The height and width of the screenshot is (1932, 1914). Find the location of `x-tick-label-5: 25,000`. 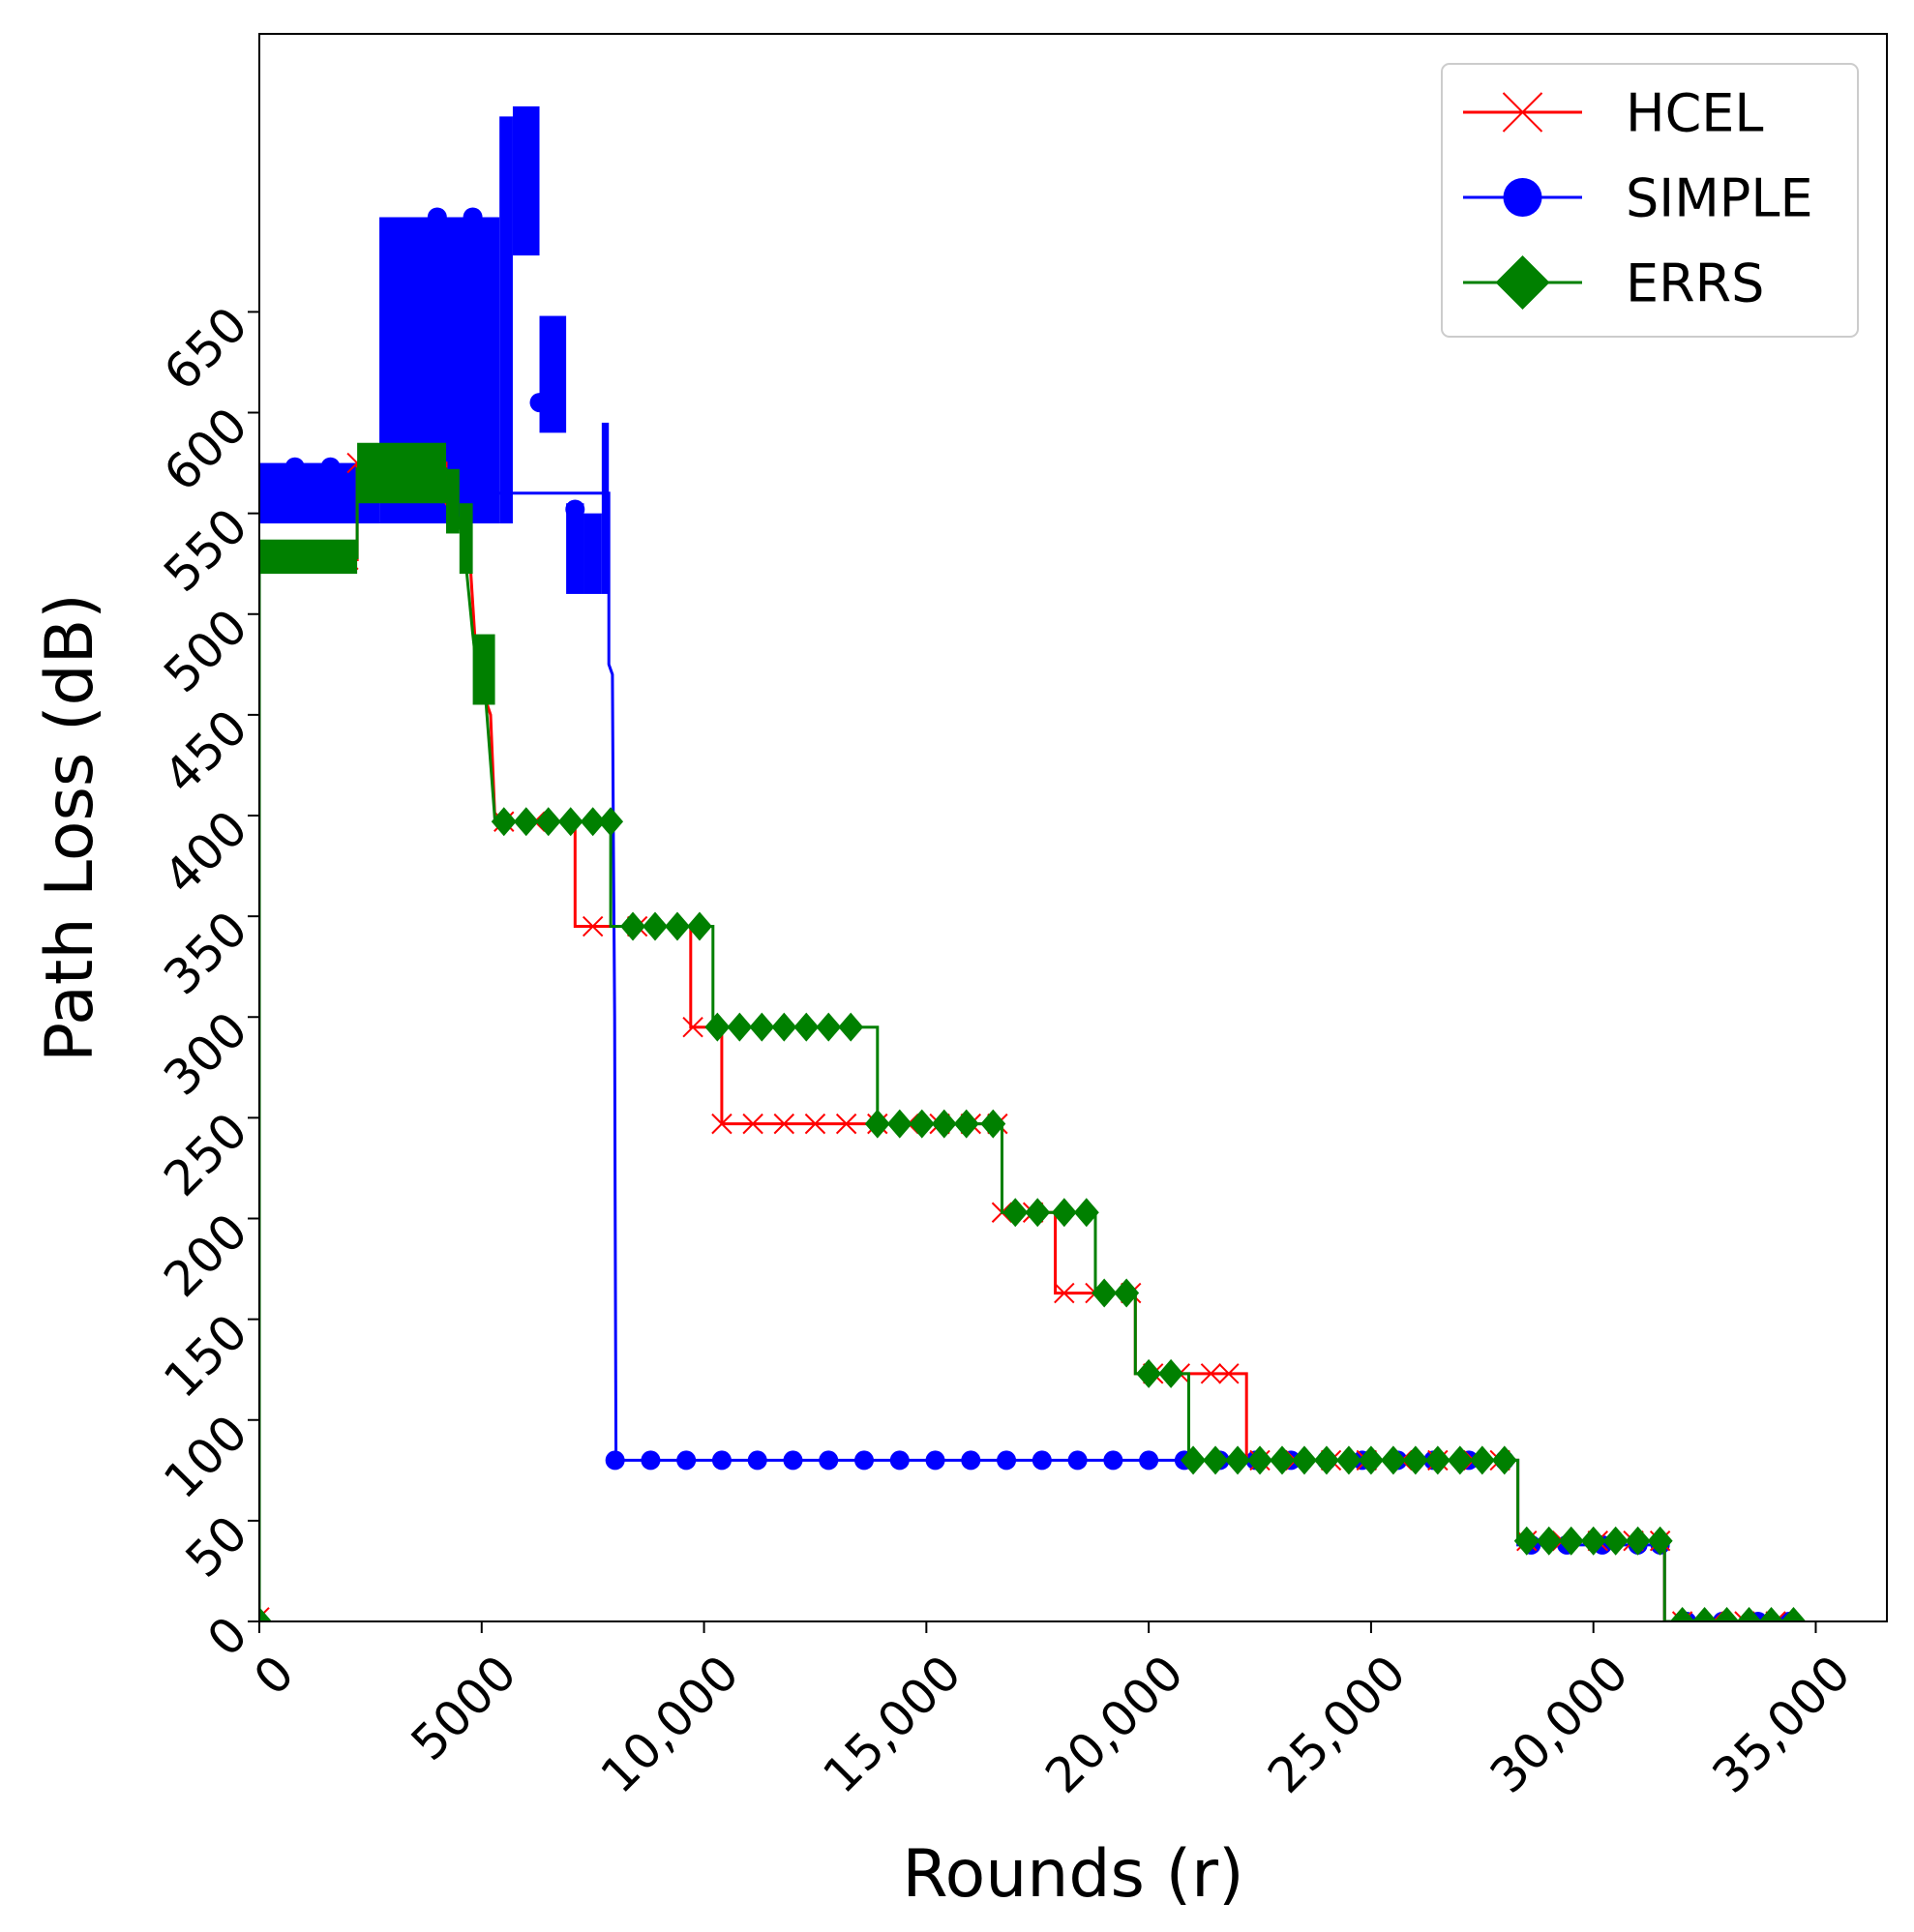

x-tick-label-5: 25,000 is located at coordinates (1337, 1724).